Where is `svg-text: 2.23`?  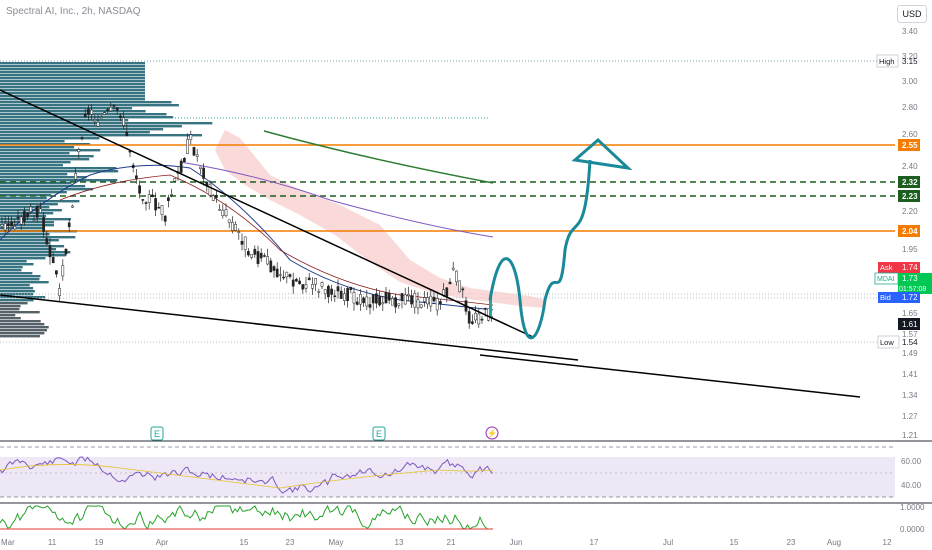
svg-text: 2.23 is located at coordinates (910, 196).